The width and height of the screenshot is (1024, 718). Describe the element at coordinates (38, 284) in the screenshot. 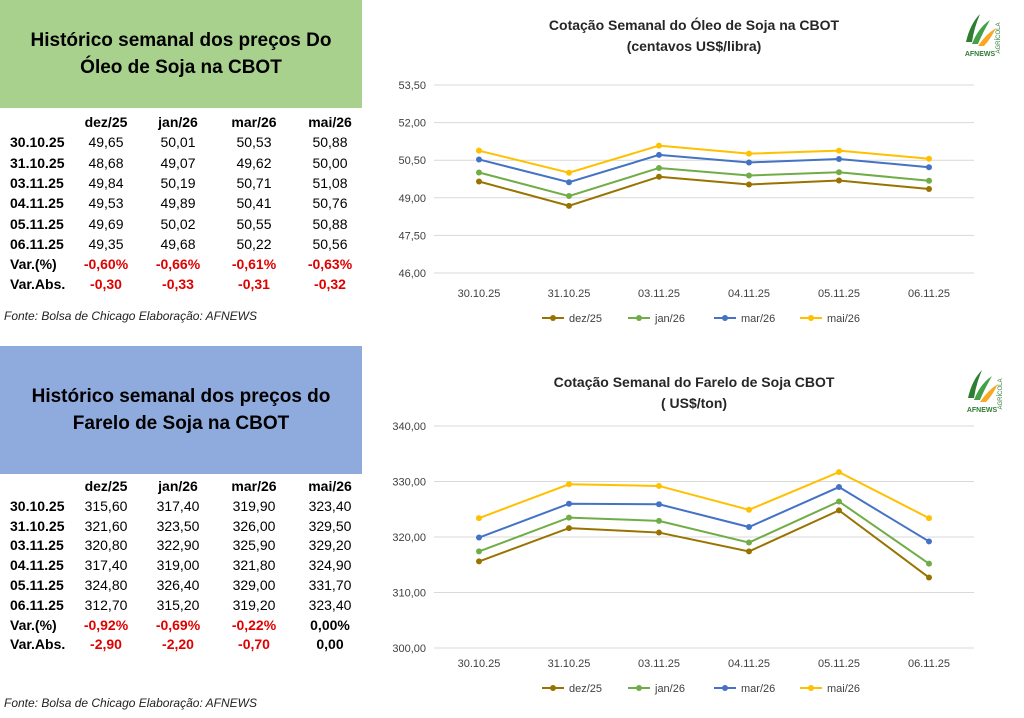

I see `oil-var-abs-label: Var.Abs.` at that location.